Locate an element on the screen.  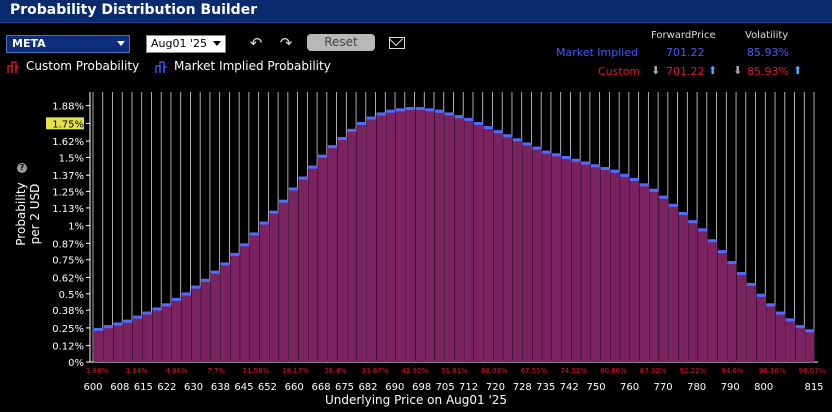
increase-vol-icon: ⬆ is located at coordinates (798, 70).